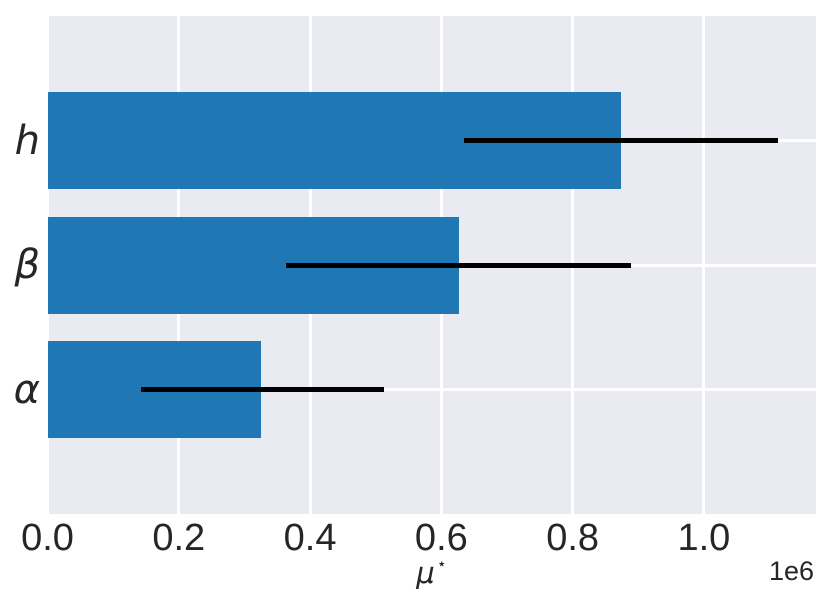 The image size is (830, 604). I want to click on x-axis-label: μ ⋆, so click(432, 572).